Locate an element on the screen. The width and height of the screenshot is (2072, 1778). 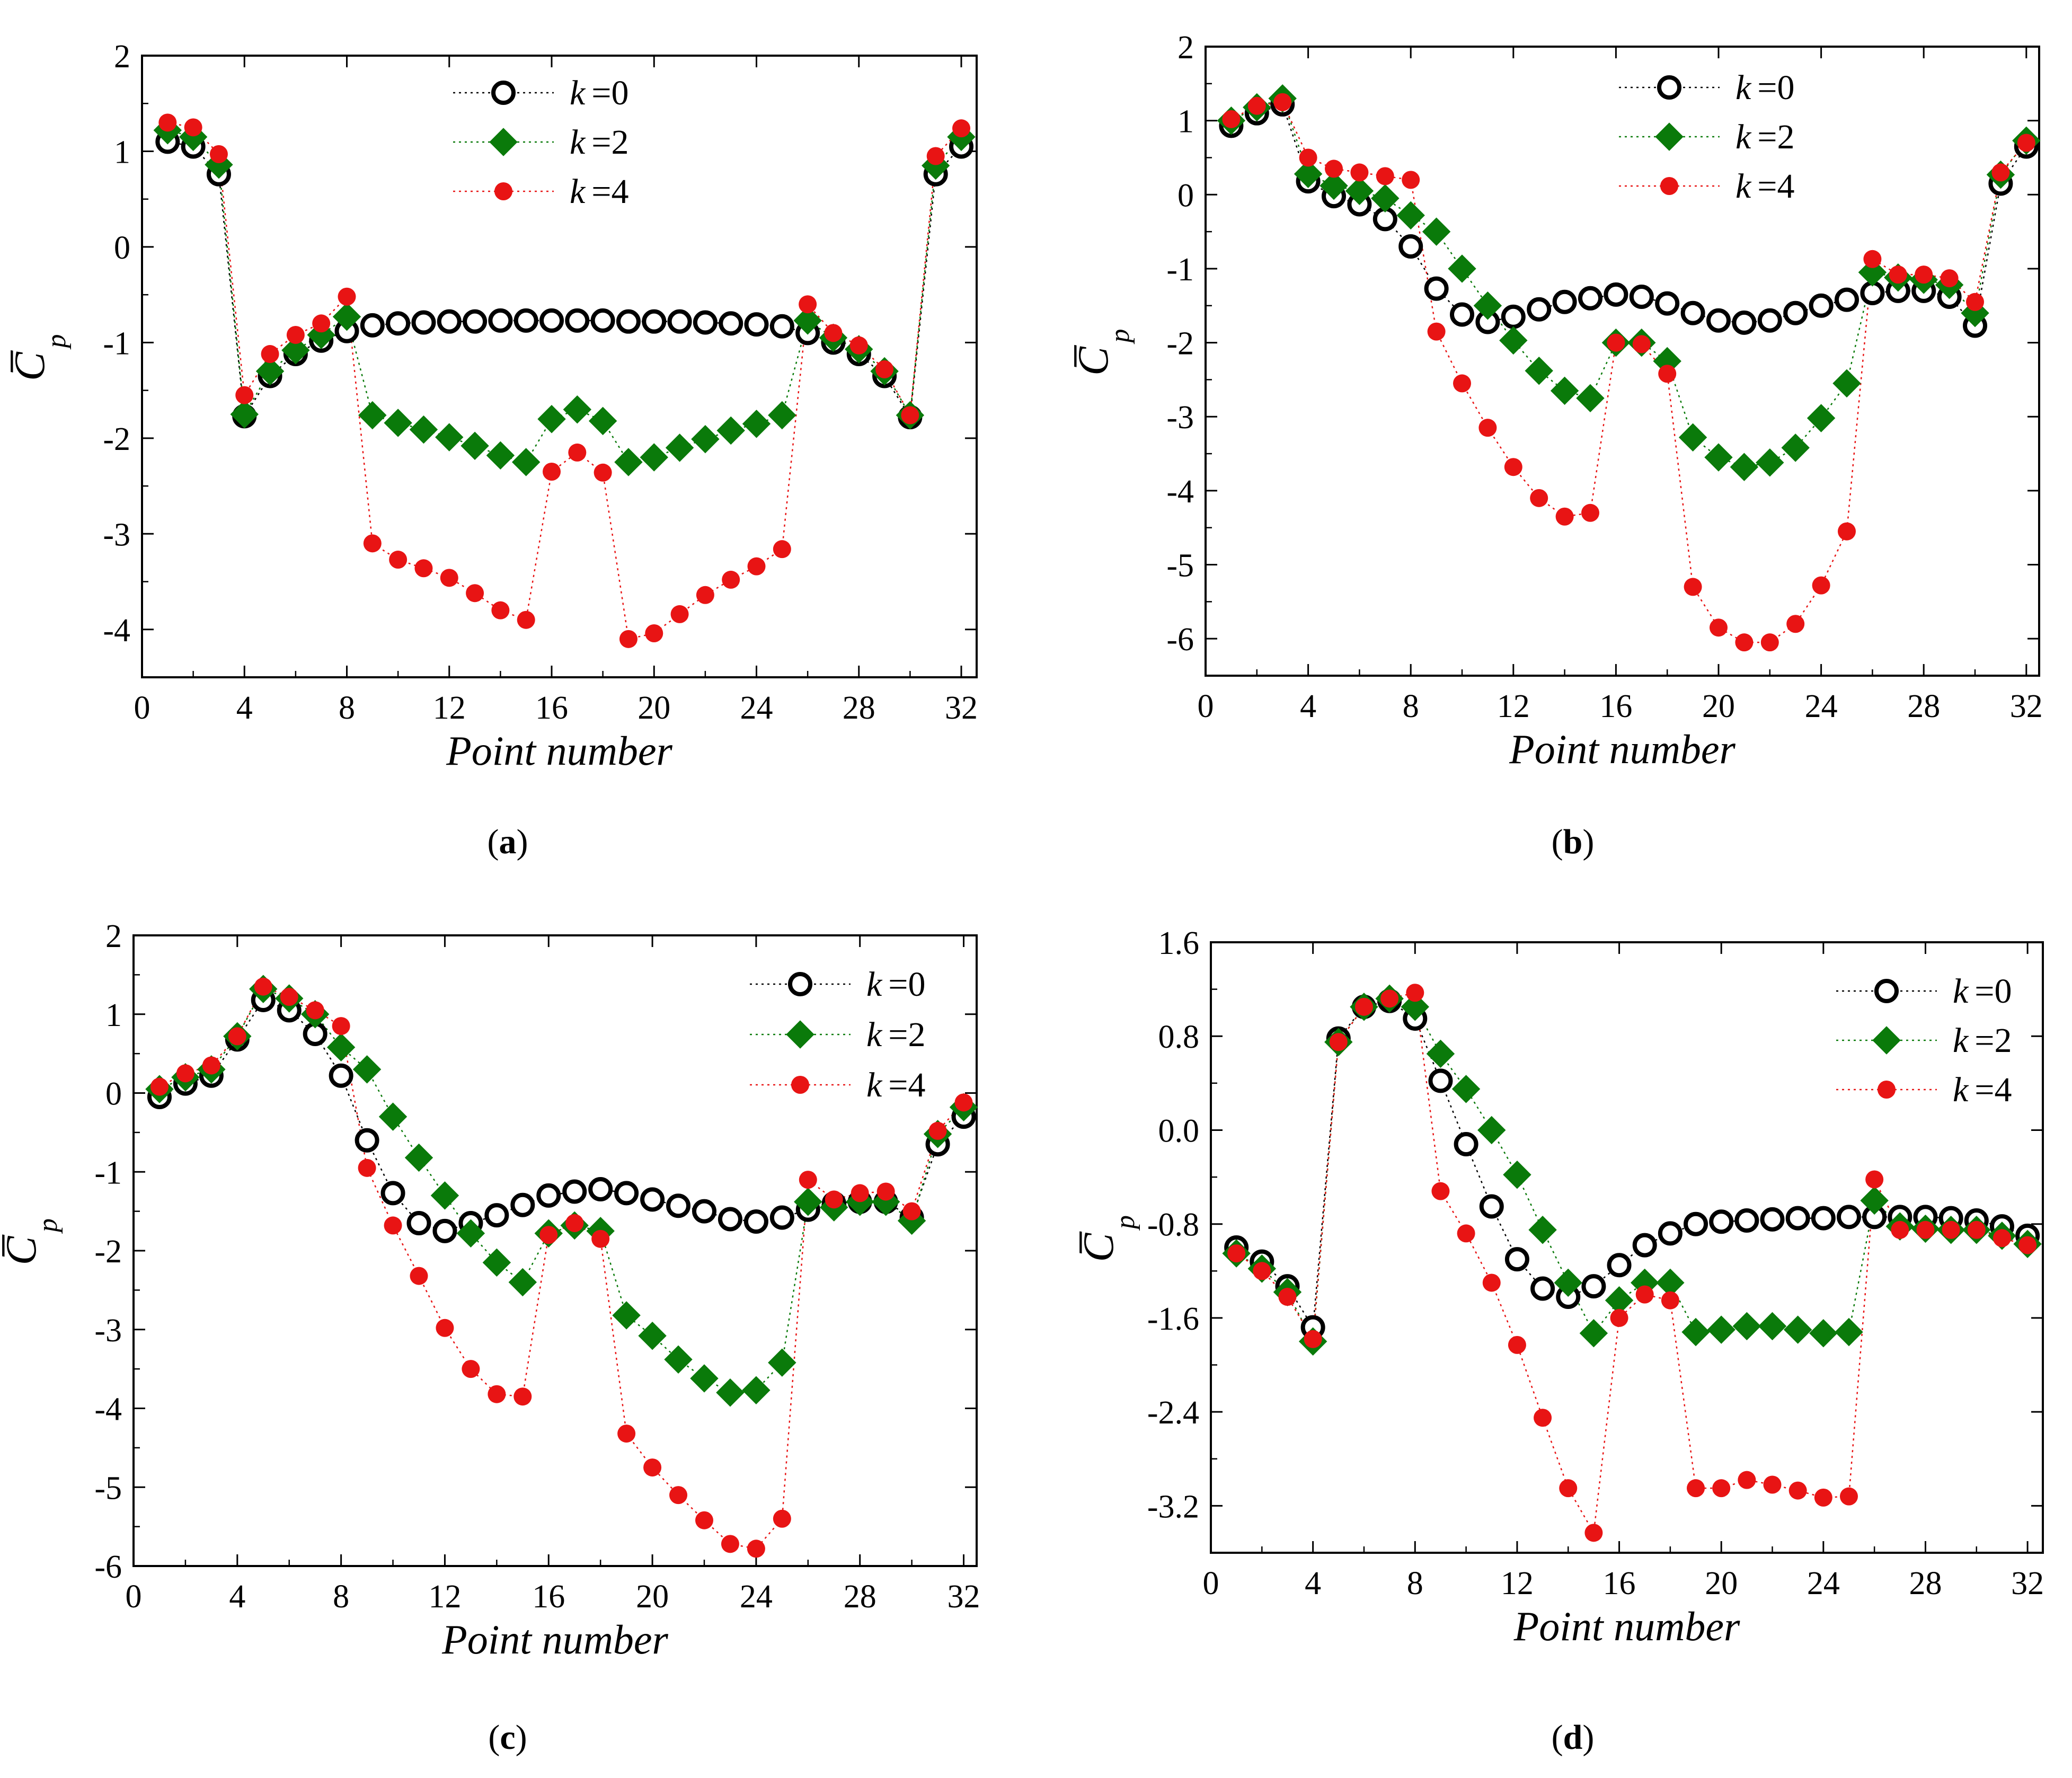
y-tick-label: -0.8 is located at coordinates (1173, 1225).